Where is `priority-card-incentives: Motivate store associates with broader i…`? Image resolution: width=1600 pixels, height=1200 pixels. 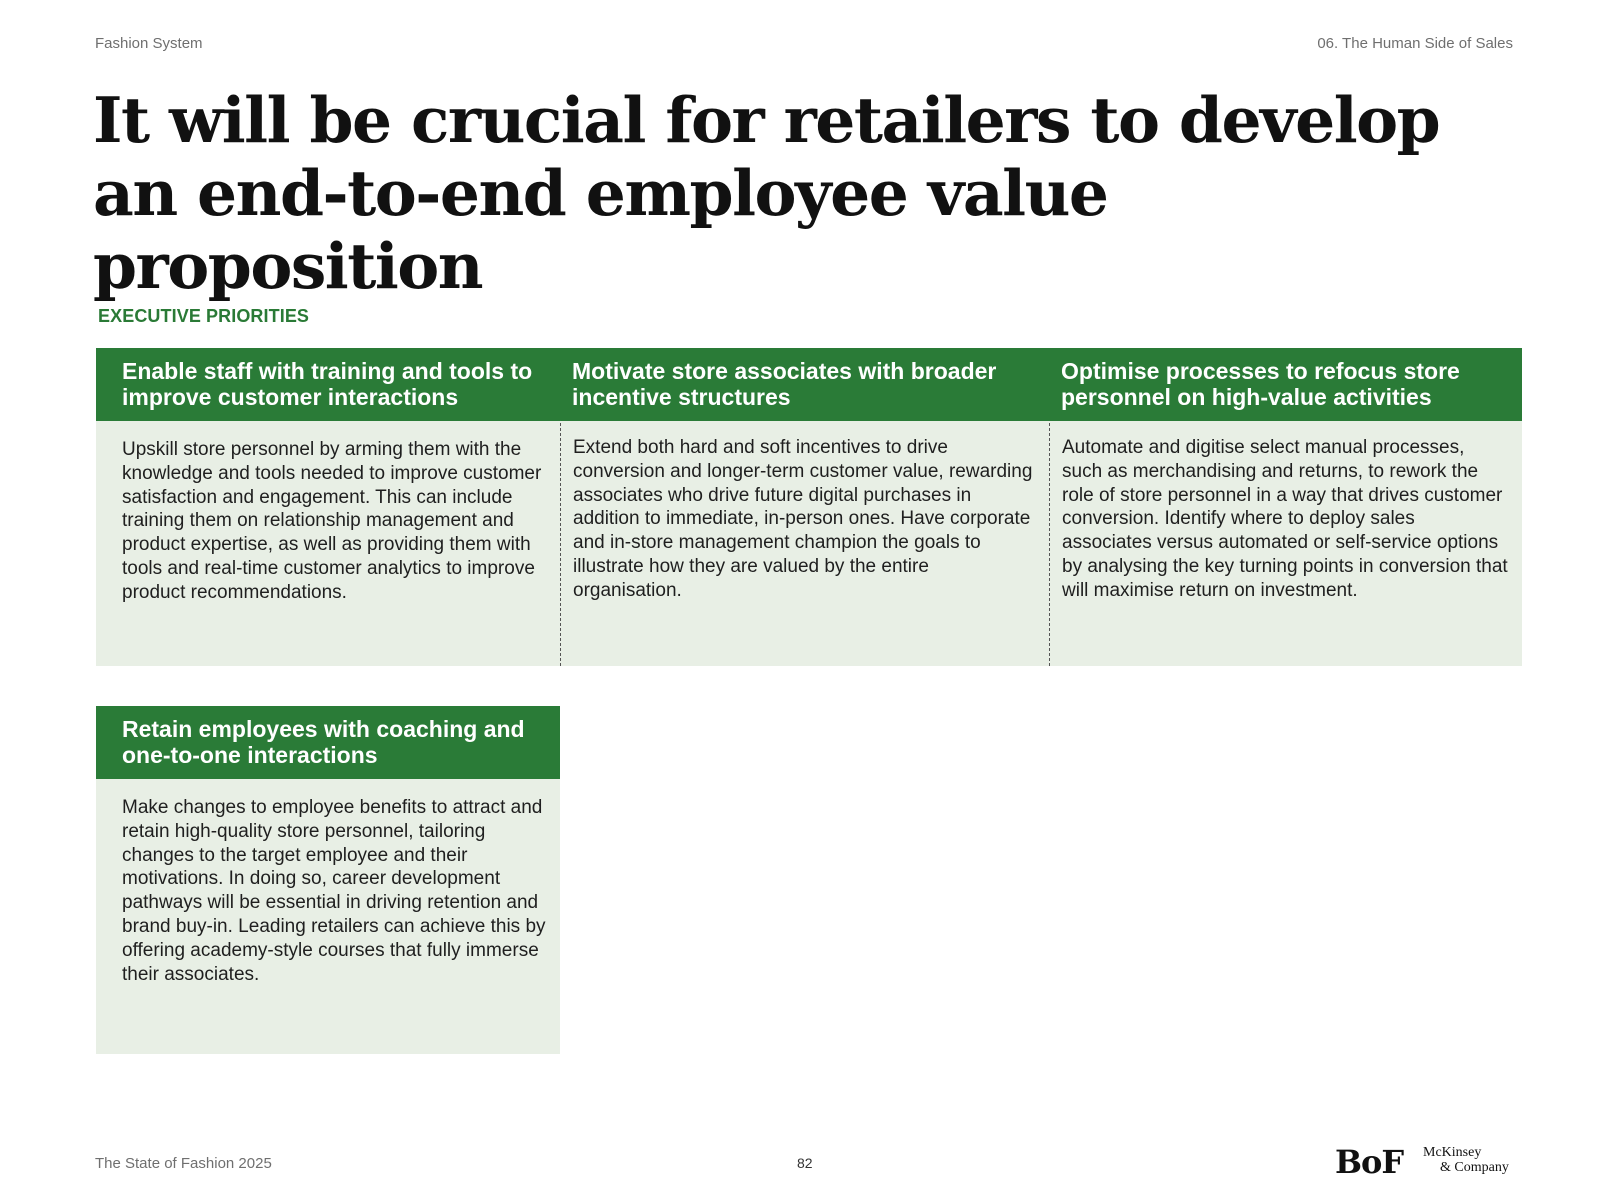
priority-card-incentives: Motivate store associates with broader i… is located at coordinates (805, 507).